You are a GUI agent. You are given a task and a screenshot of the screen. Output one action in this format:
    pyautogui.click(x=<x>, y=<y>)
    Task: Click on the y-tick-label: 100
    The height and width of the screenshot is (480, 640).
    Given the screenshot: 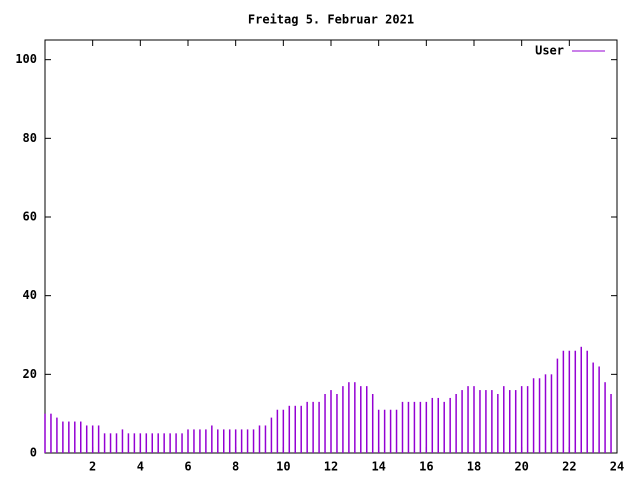 What is the action you would take?
    pyautogui.click(x=26, y=59)
    